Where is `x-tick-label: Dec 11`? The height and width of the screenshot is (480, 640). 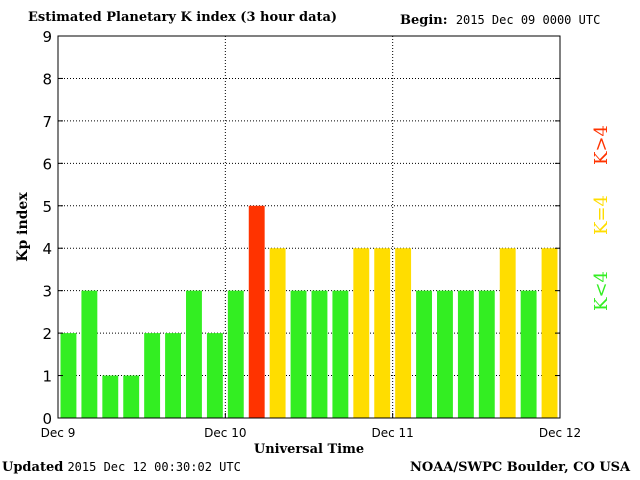 x-tick-label: Dec 11 is located at coordinates (393, 433).